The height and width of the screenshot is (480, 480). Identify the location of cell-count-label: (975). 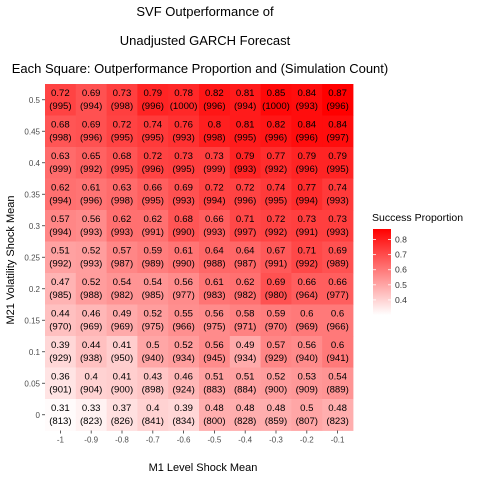
(153, 327).